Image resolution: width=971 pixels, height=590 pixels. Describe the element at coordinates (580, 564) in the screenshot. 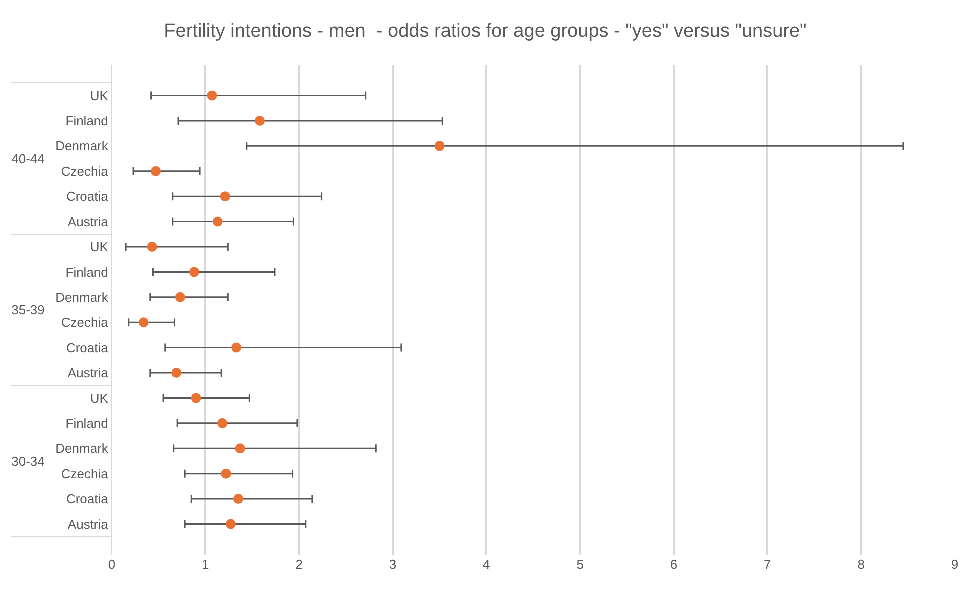

I see `x-tick-label: 5` at that location.